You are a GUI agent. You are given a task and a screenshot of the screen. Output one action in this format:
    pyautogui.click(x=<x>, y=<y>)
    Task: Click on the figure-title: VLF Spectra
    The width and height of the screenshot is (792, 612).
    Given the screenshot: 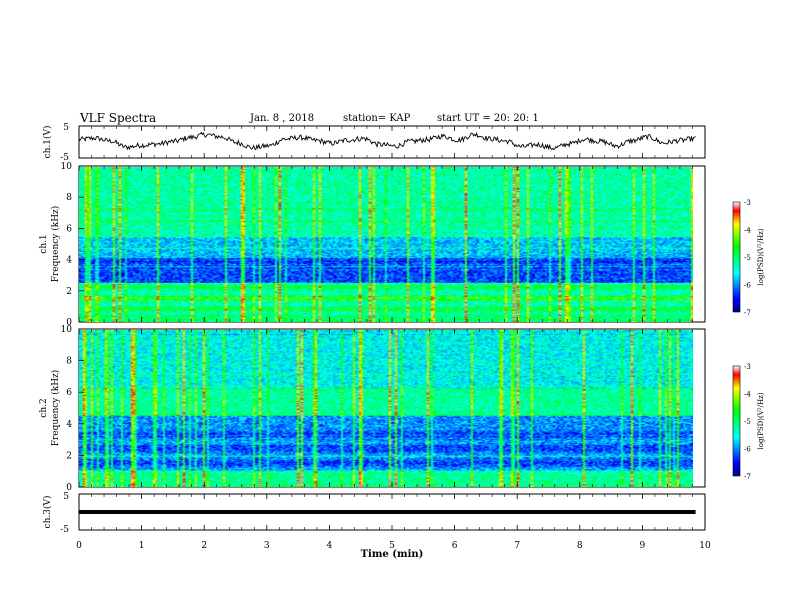 What is the action you would take?
    pyautogui.click(x=118, y=118)
    